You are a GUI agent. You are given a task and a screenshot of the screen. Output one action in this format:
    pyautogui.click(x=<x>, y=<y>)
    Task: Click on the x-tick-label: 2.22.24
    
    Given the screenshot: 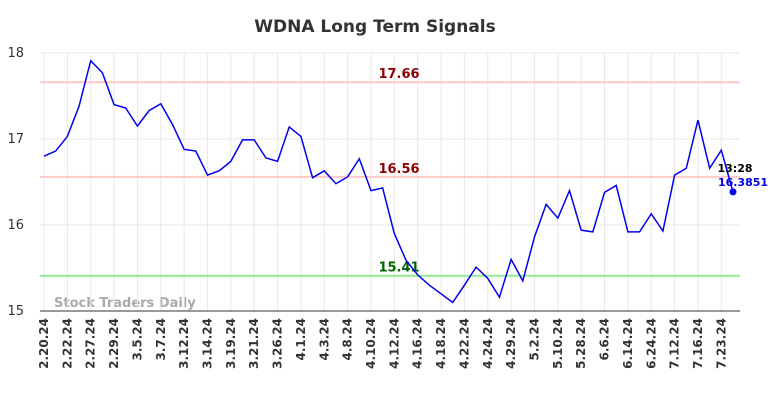 What is the action you would take?
    pyautogui.click(x=67, y=343)
    